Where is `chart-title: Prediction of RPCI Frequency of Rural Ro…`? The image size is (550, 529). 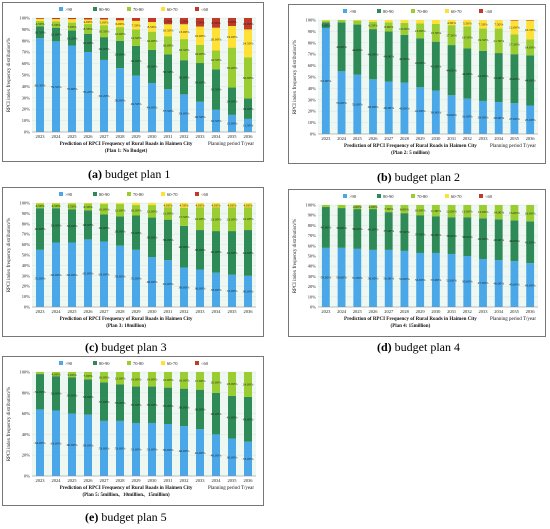 chart-title: Prediction of RPCI Frequency of Rural Ro… is located at coordinates (410, 146).